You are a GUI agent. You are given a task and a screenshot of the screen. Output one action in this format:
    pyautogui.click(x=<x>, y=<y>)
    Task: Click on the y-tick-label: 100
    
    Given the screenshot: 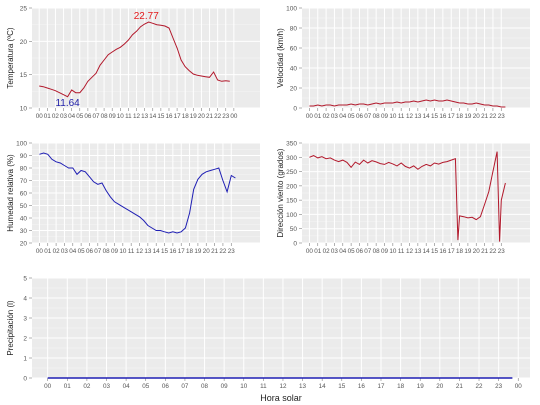 What is the action you would take?
    pyautogui.click(x=291, y=9)
    